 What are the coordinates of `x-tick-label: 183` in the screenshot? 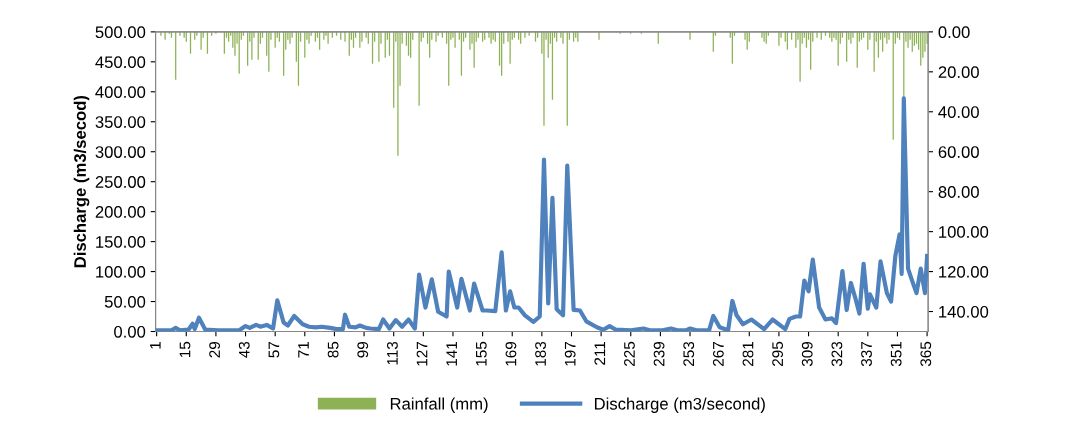 It's located at (540, 353).